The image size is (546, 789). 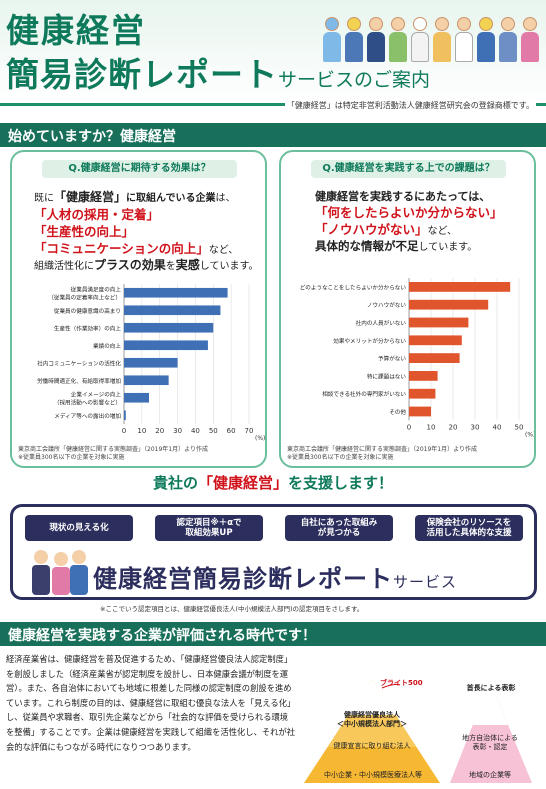 I want to click on left-intro-3: に取組んでいる企業, so click(x=171, y=198).